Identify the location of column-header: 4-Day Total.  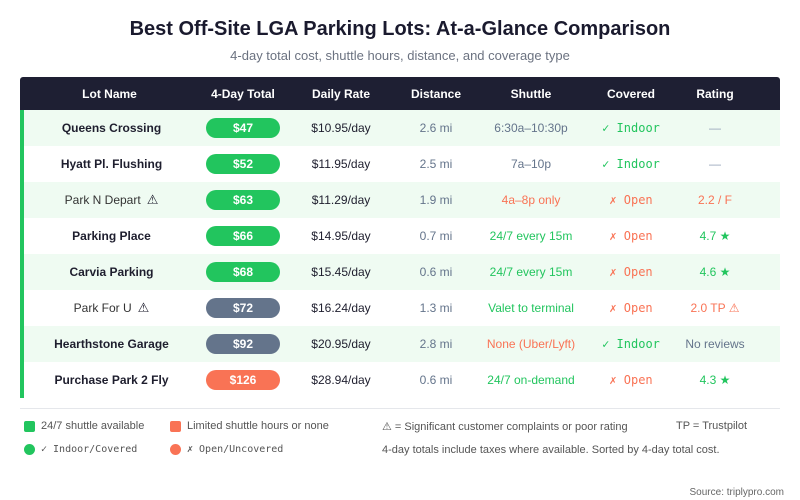
(243, 93).